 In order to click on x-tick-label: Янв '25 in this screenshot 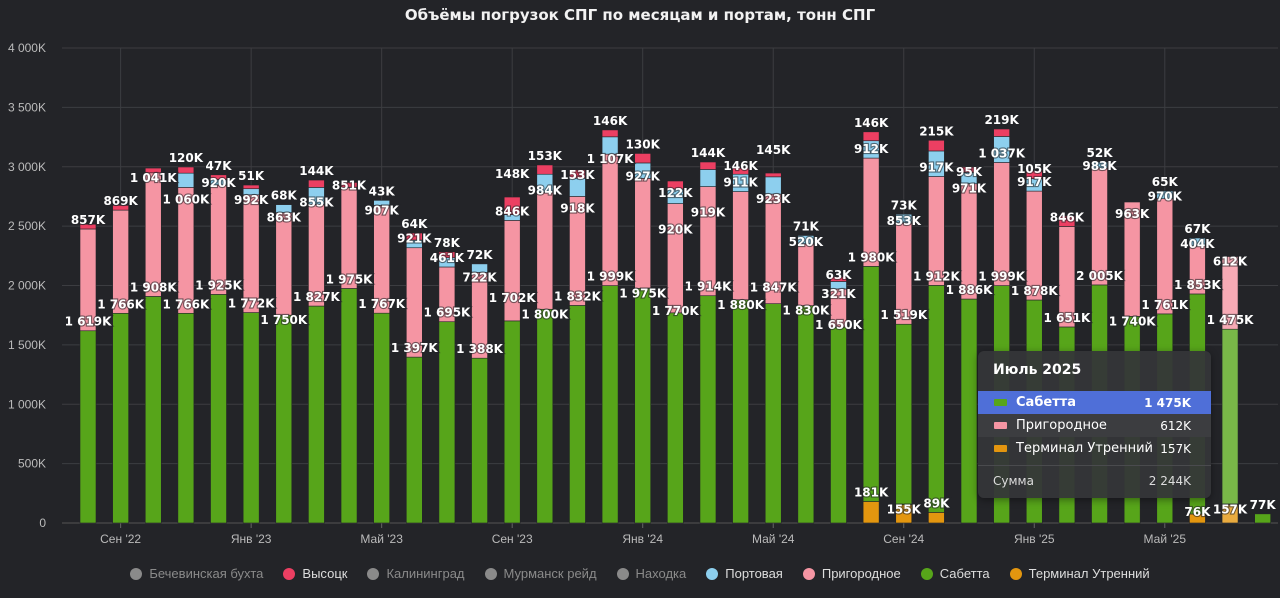, I will do `click(1034, 539)`.